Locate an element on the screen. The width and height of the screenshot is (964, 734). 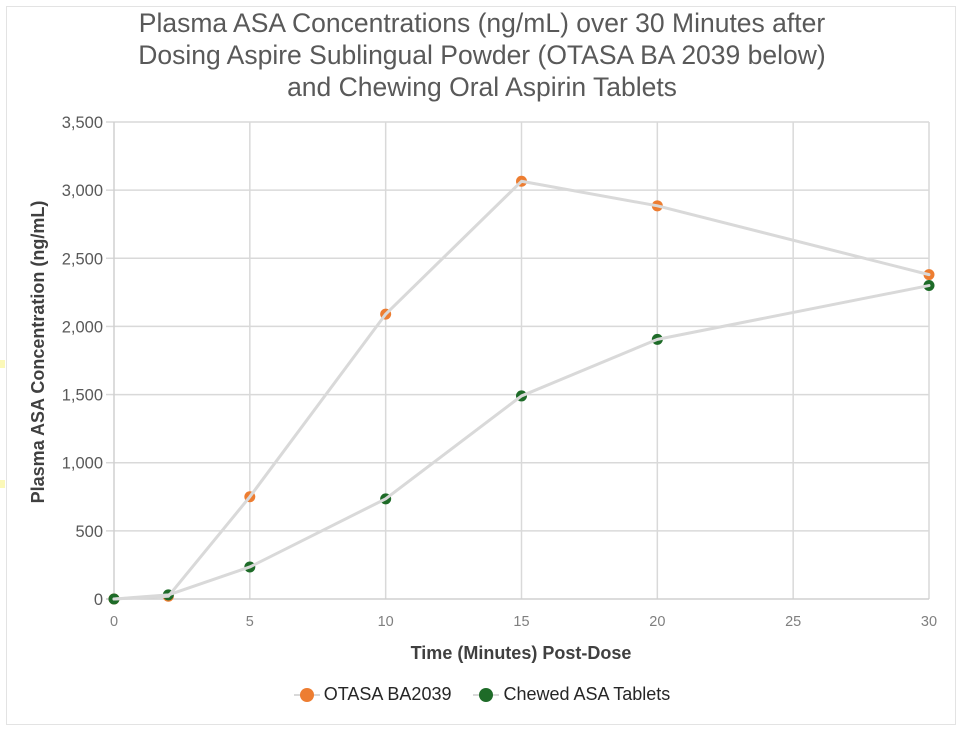
y-tick-label: 500 is located at coordinates (89, 532).